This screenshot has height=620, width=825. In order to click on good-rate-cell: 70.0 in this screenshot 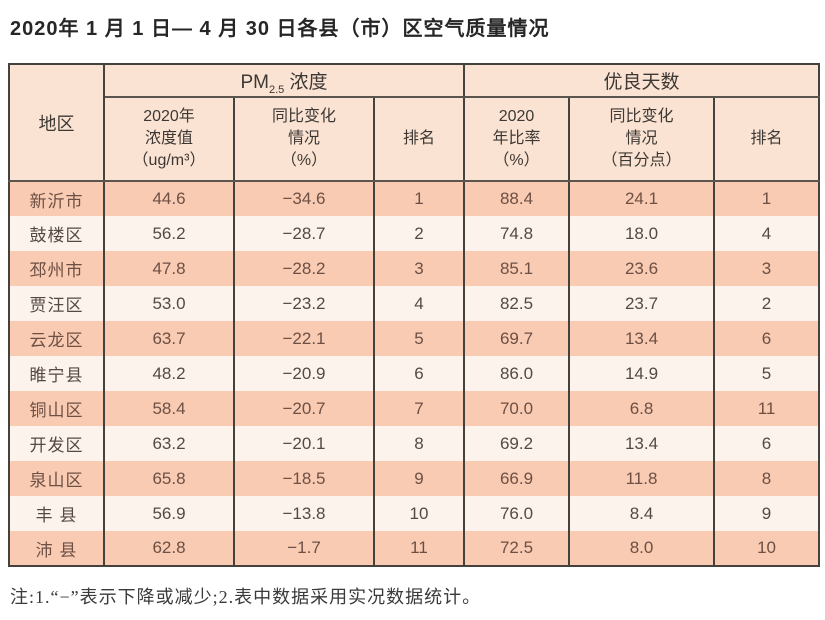, I will do `click(517, 408)`.